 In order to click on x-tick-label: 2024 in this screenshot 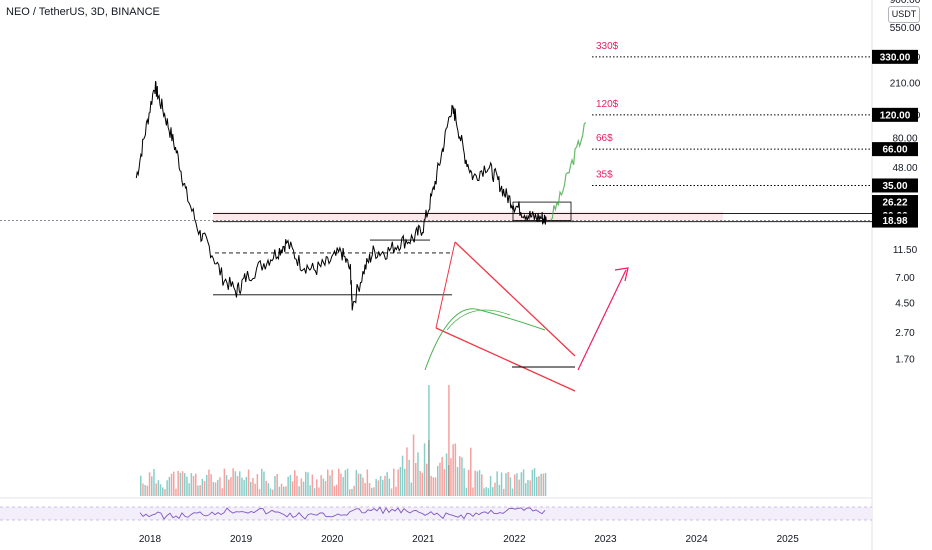, I will do `click(696, 539)`.